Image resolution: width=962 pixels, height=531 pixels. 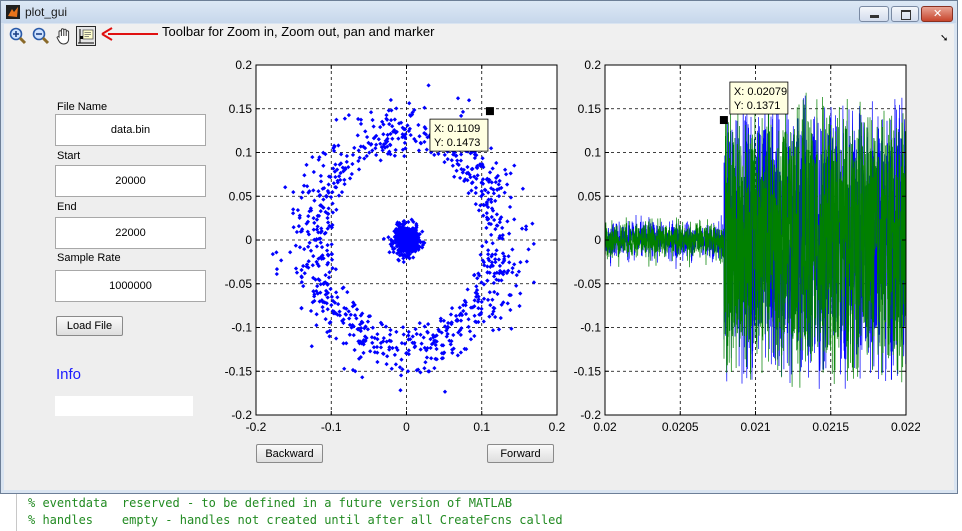 I want to click on datatip-marker, so click(x=723, y=120).